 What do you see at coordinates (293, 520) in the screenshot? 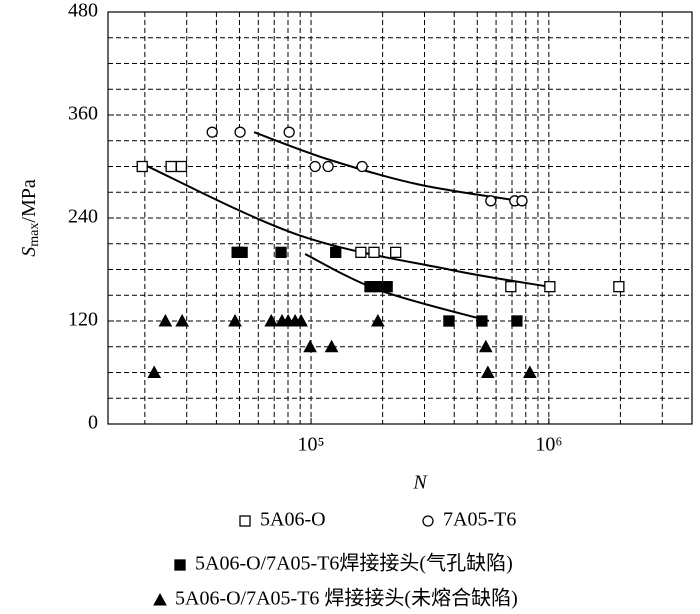
I see `legend-label: 5A06-O` at bounding box center [293, 520].